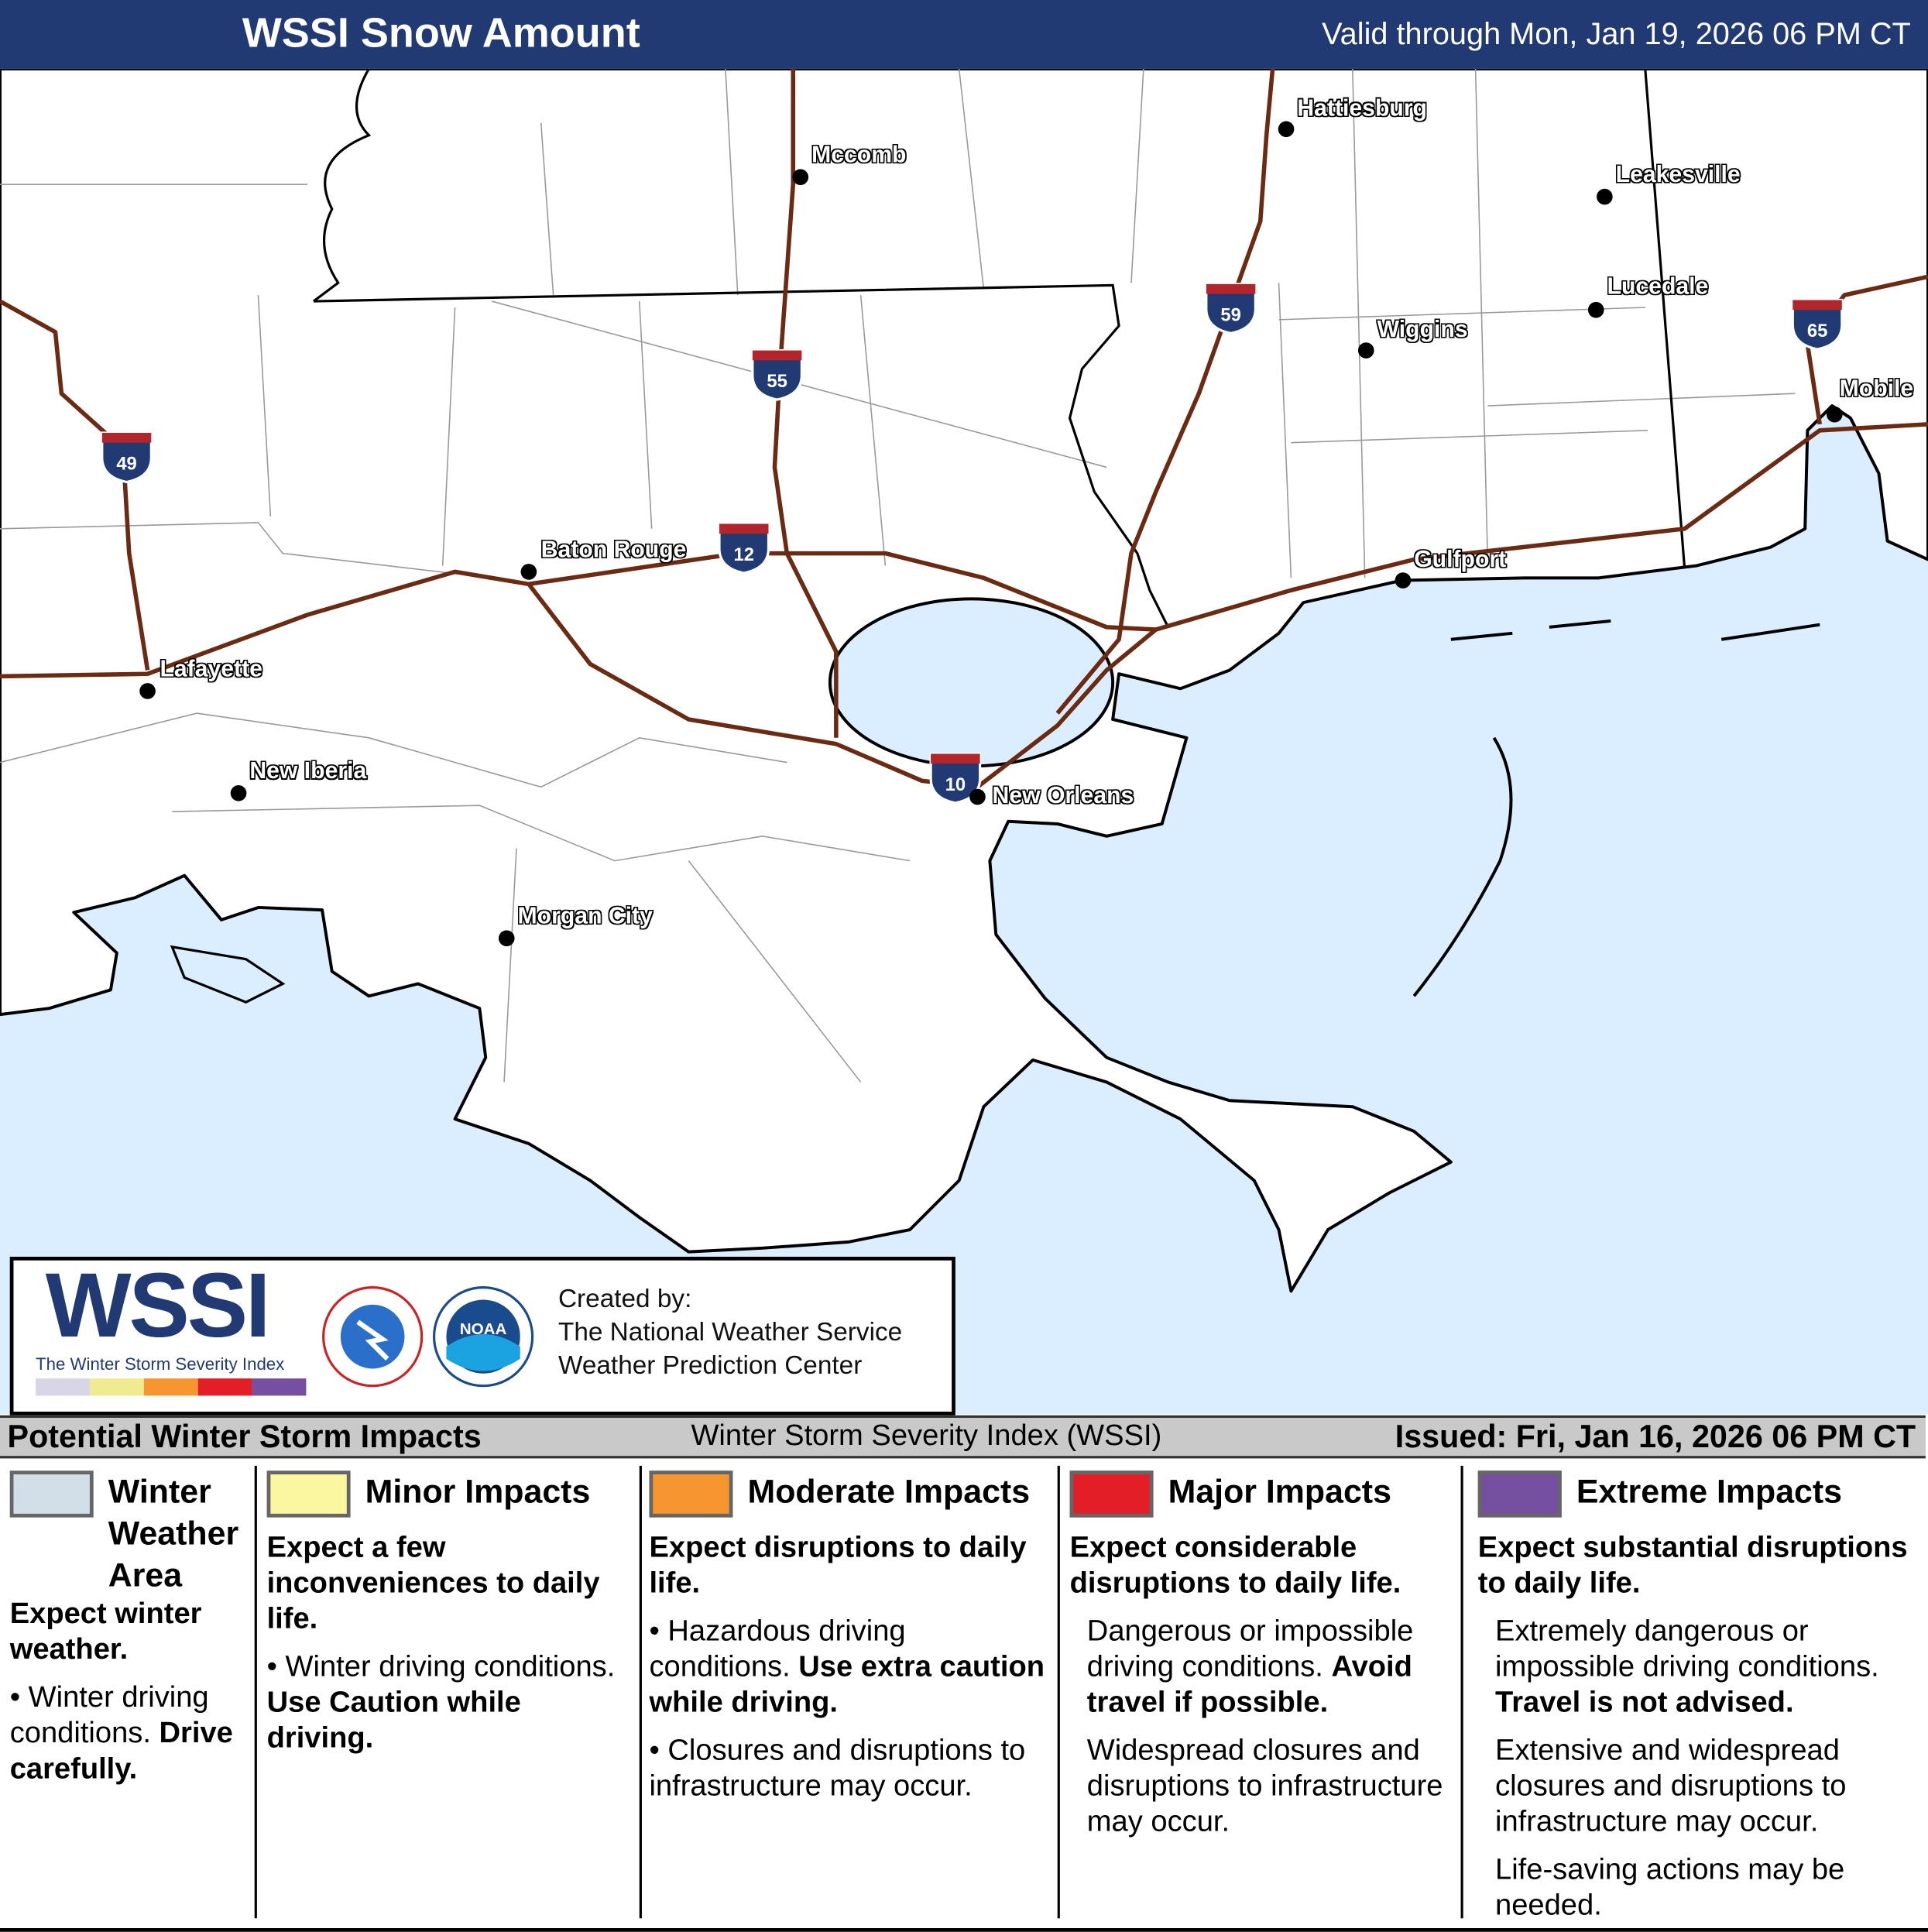 Image resolution: width=1928 pixels, height=1932 pixels. I want to click on city-label: Leakesville, so click(1678, 175).